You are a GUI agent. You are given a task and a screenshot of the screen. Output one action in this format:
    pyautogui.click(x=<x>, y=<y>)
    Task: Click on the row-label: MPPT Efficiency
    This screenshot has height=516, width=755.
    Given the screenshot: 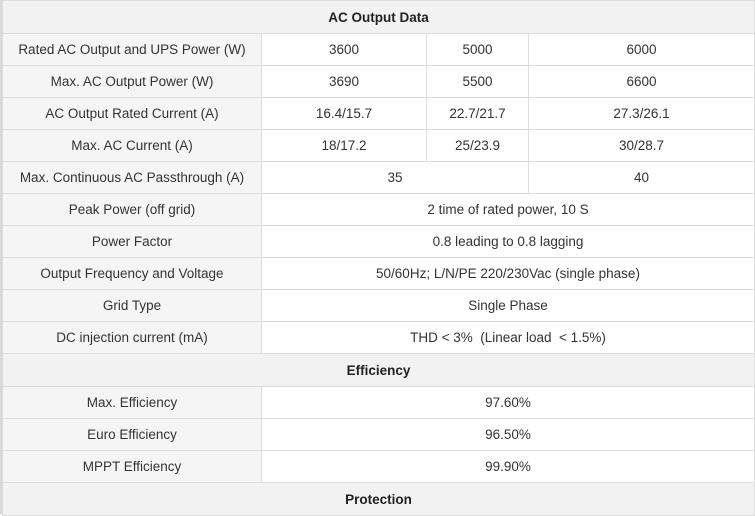 What is the action you would take?
    pyautogui.click(x=132, y=466)
    